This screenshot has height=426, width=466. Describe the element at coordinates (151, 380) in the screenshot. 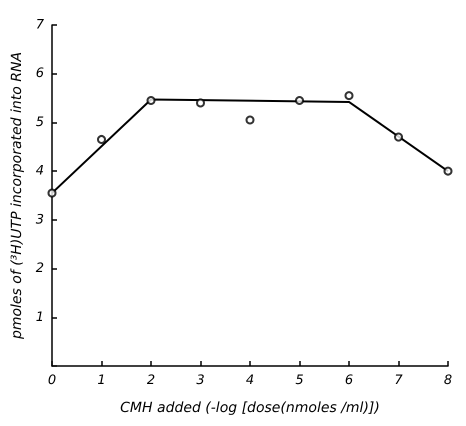

I see `x-tick-label: 2` at that location.